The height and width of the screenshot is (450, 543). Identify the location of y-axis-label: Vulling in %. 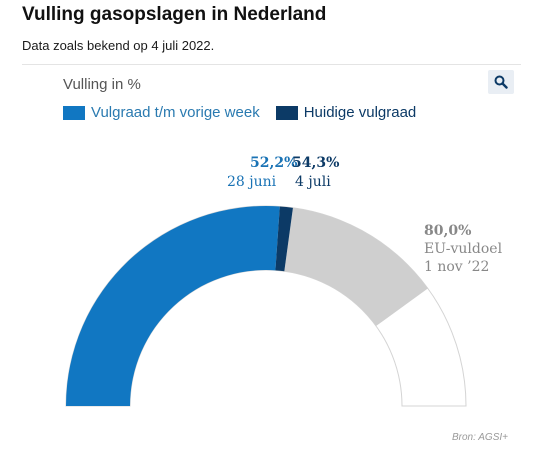
(102, 84).